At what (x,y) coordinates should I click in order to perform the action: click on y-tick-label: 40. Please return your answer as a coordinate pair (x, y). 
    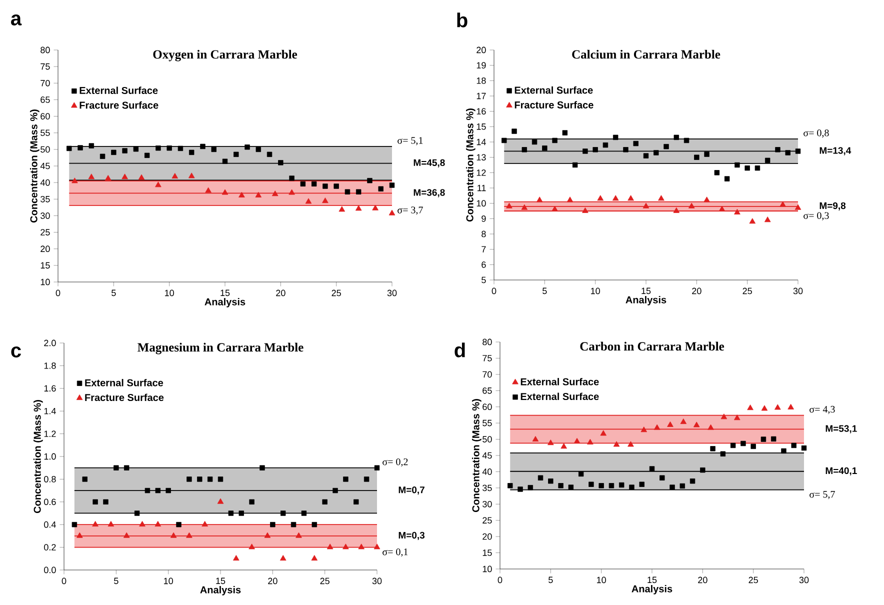
    Looking at the image, I should click on (487, 471).